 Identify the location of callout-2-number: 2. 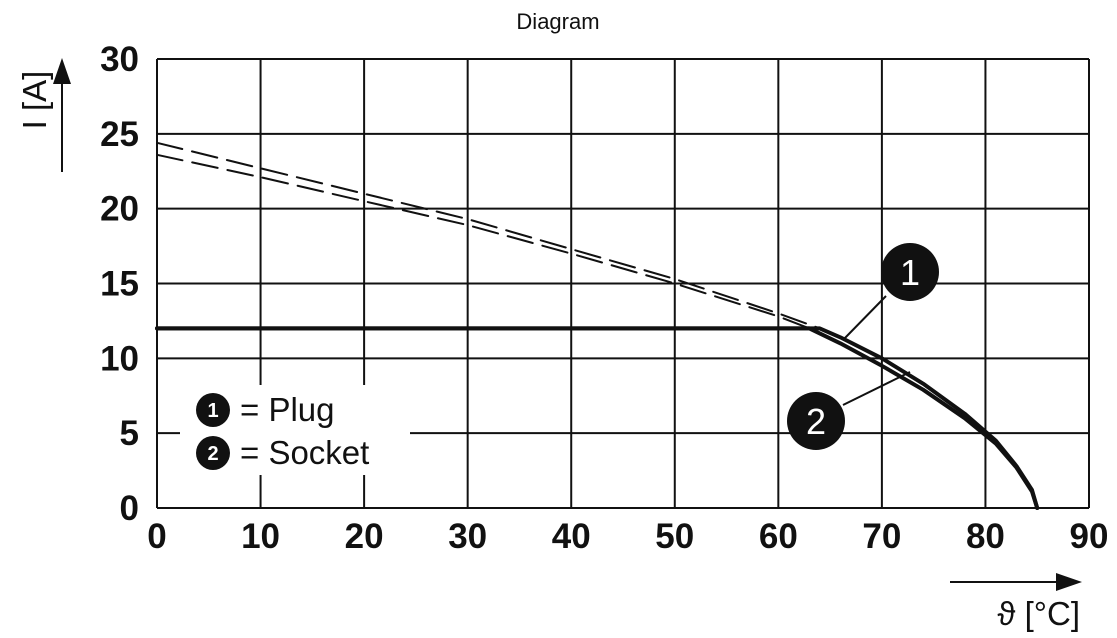
(816, 421).